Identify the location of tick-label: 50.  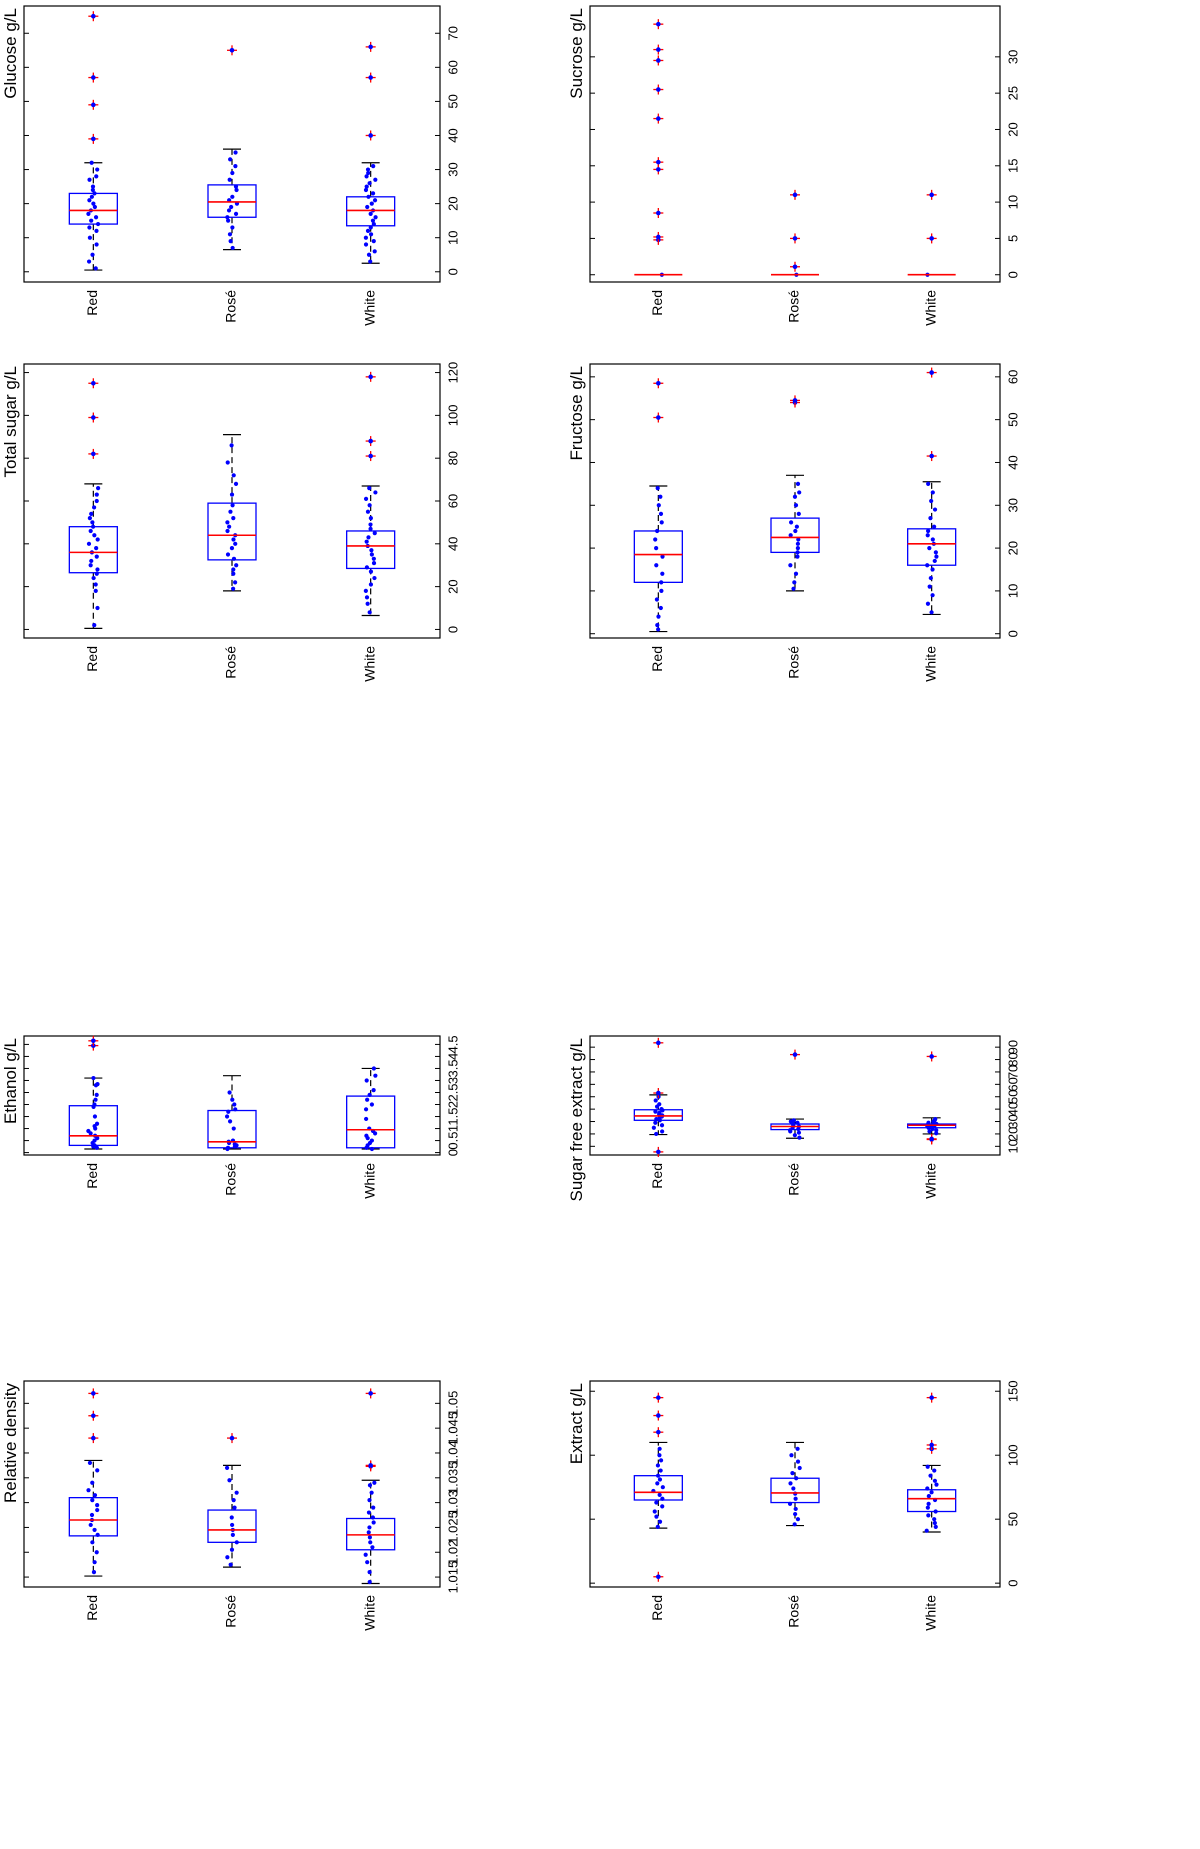
(1013, 419).